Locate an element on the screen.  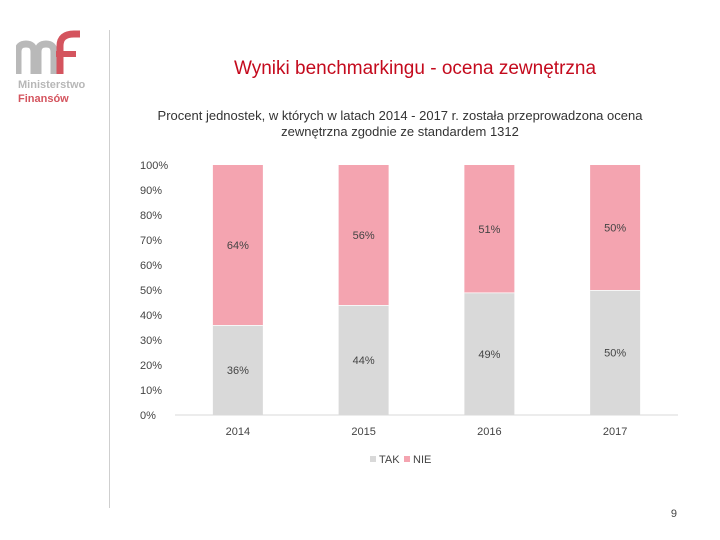
bar-nie-2015 is located at coordinates (363, 235).